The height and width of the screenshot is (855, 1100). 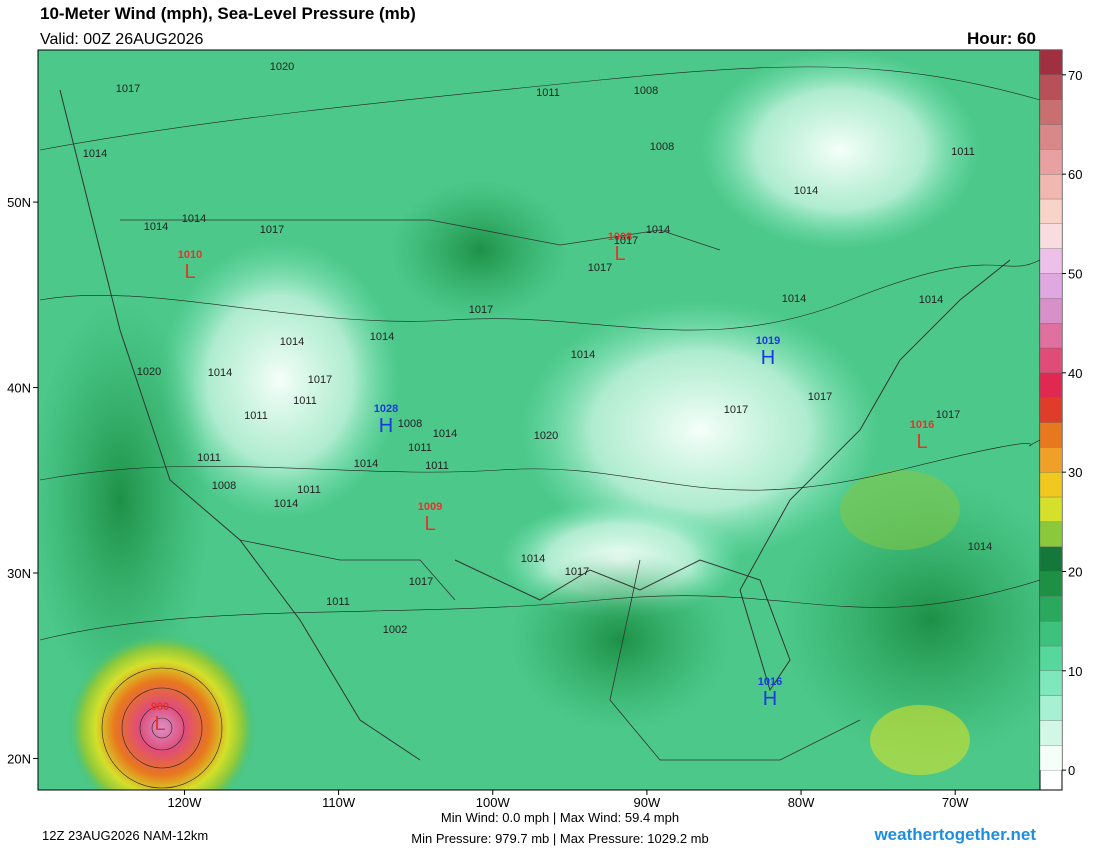 What do you see at coordinates (1075, 75) in the screenshot?
I see `colorbar-label: 70` at bounding box center [1075, 75].